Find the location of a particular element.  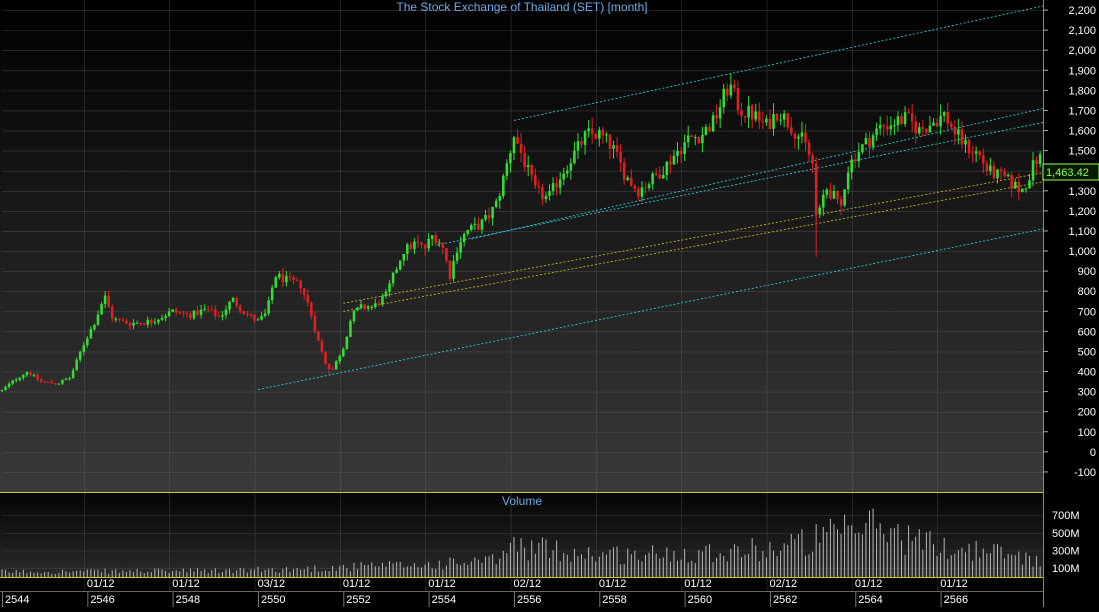

volume-tick-label: 700M is located at coordinates (1066, 516).